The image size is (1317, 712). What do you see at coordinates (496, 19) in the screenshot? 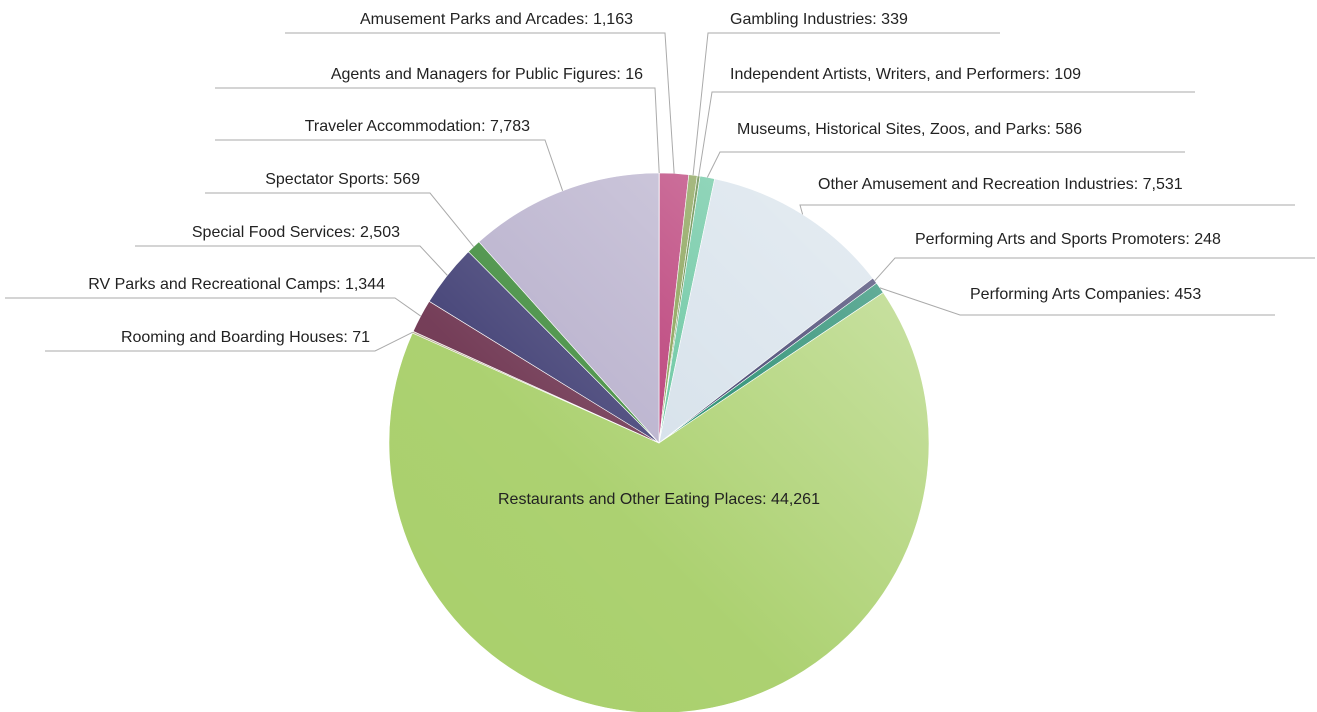
I see `slice-label: Amusement Parks and Arcades: 1,163` at bounding box center [496, 19].